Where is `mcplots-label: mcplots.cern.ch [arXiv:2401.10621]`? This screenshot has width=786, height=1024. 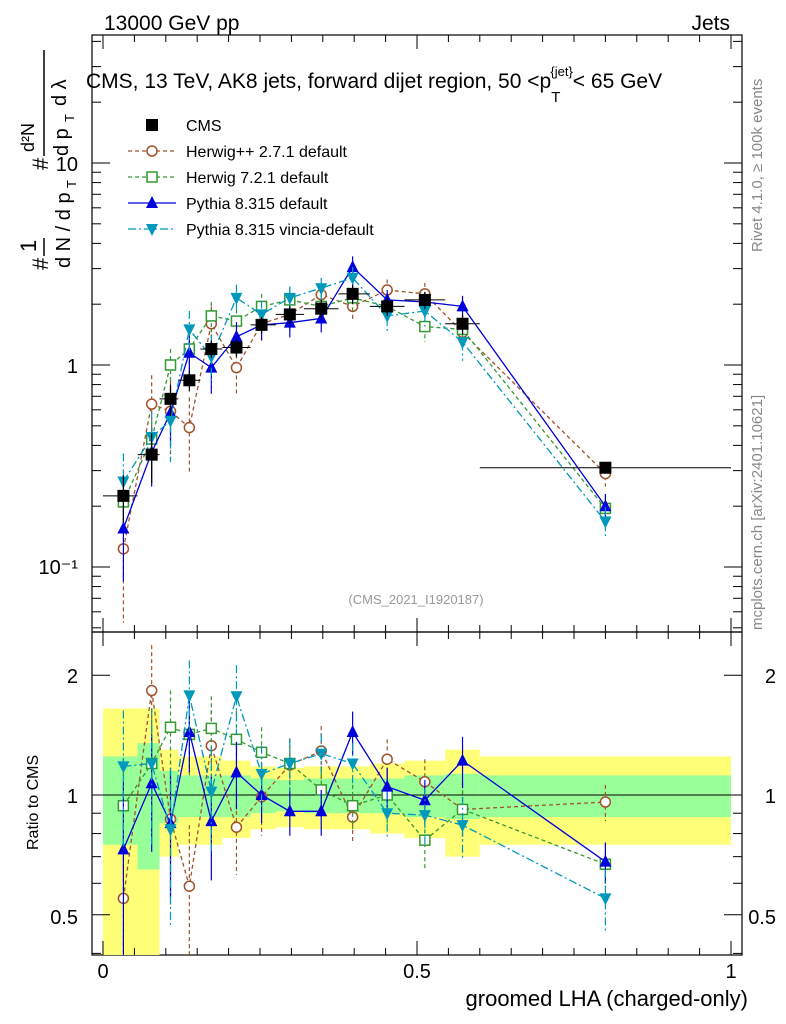
mcplots-label: mcplots.cern.ch [arXiv:2401.10621] is located at coordinates (757, 512).